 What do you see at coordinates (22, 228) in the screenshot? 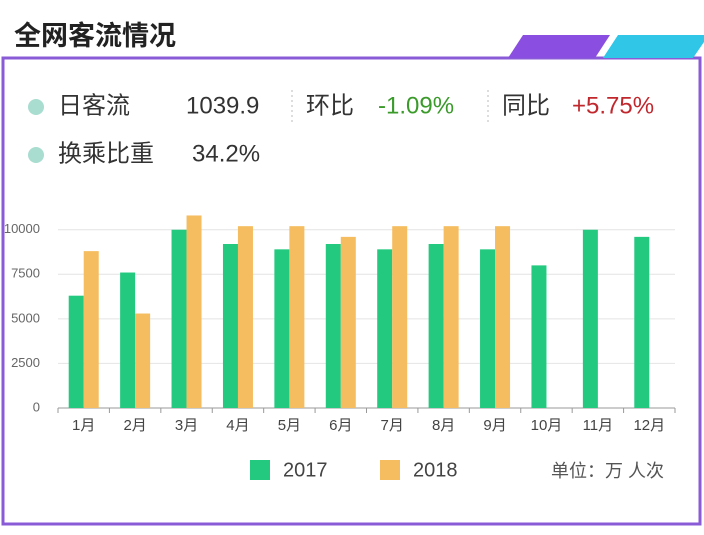
I see `y-tick-label: 10000` at bounding box center [22, 228].